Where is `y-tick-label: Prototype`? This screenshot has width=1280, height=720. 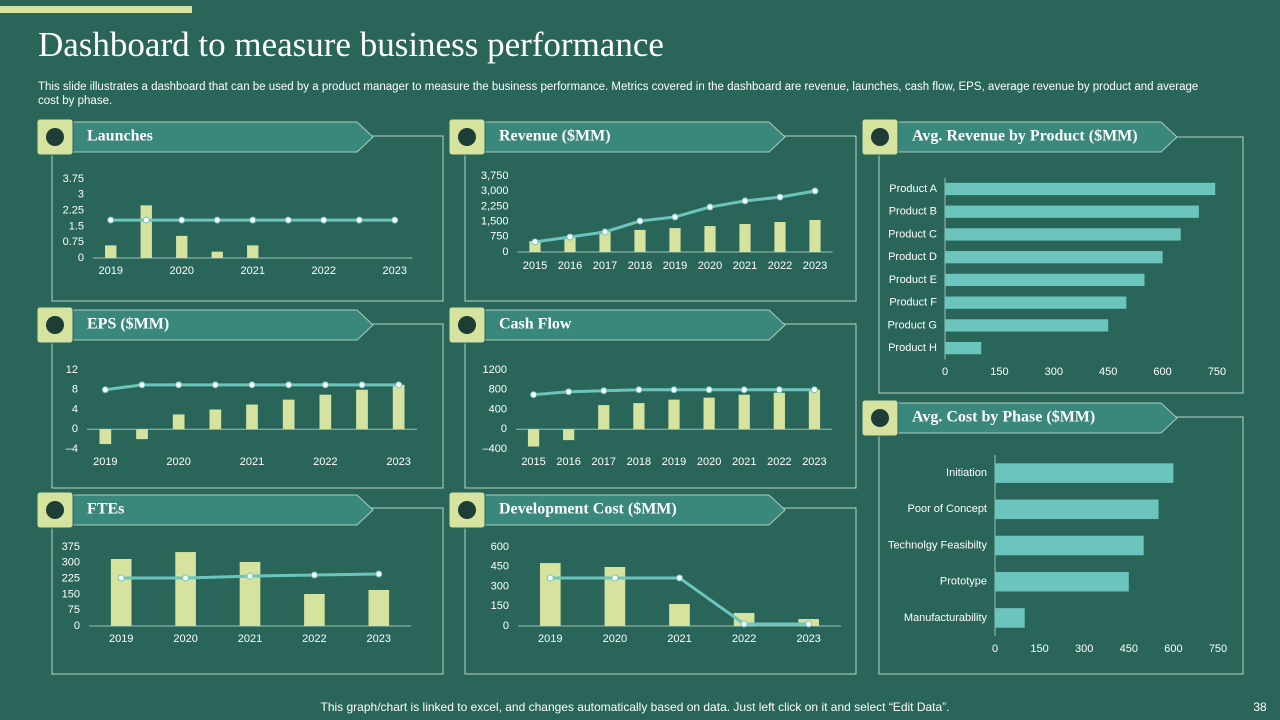
y-tick-label: Prototype is located at coordinates (963, 582).